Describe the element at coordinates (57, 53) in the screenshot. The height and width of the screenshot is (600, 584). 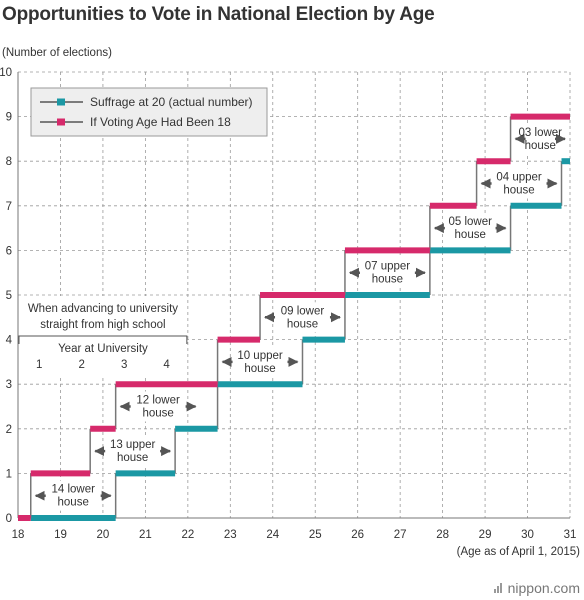
I see `y-axis-label: (Number of elections)` at that location.